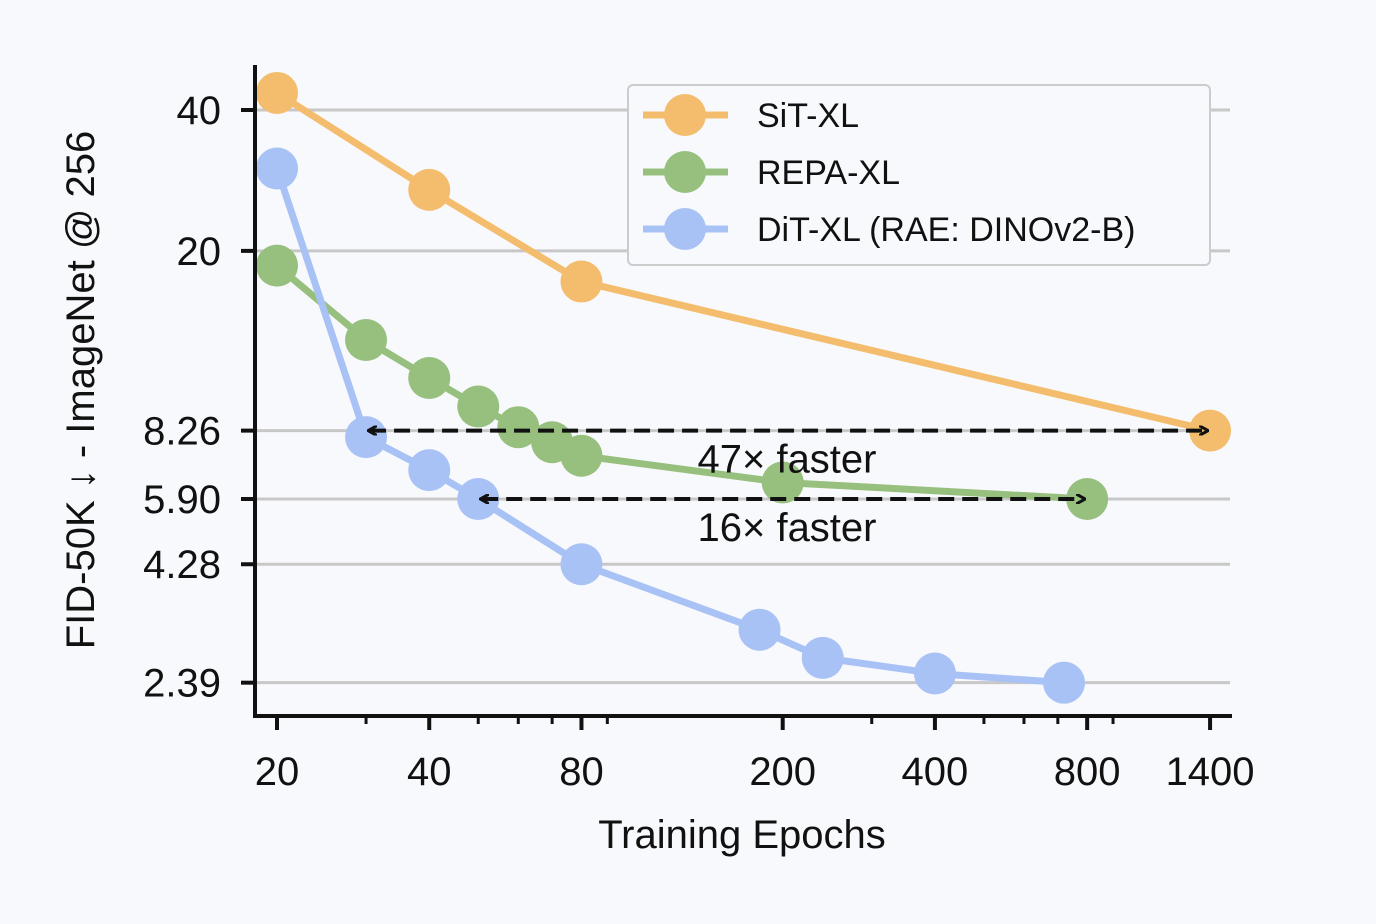 This screenshot has height=924, width=1376. I want to click on legend-box, so click(919, 175).